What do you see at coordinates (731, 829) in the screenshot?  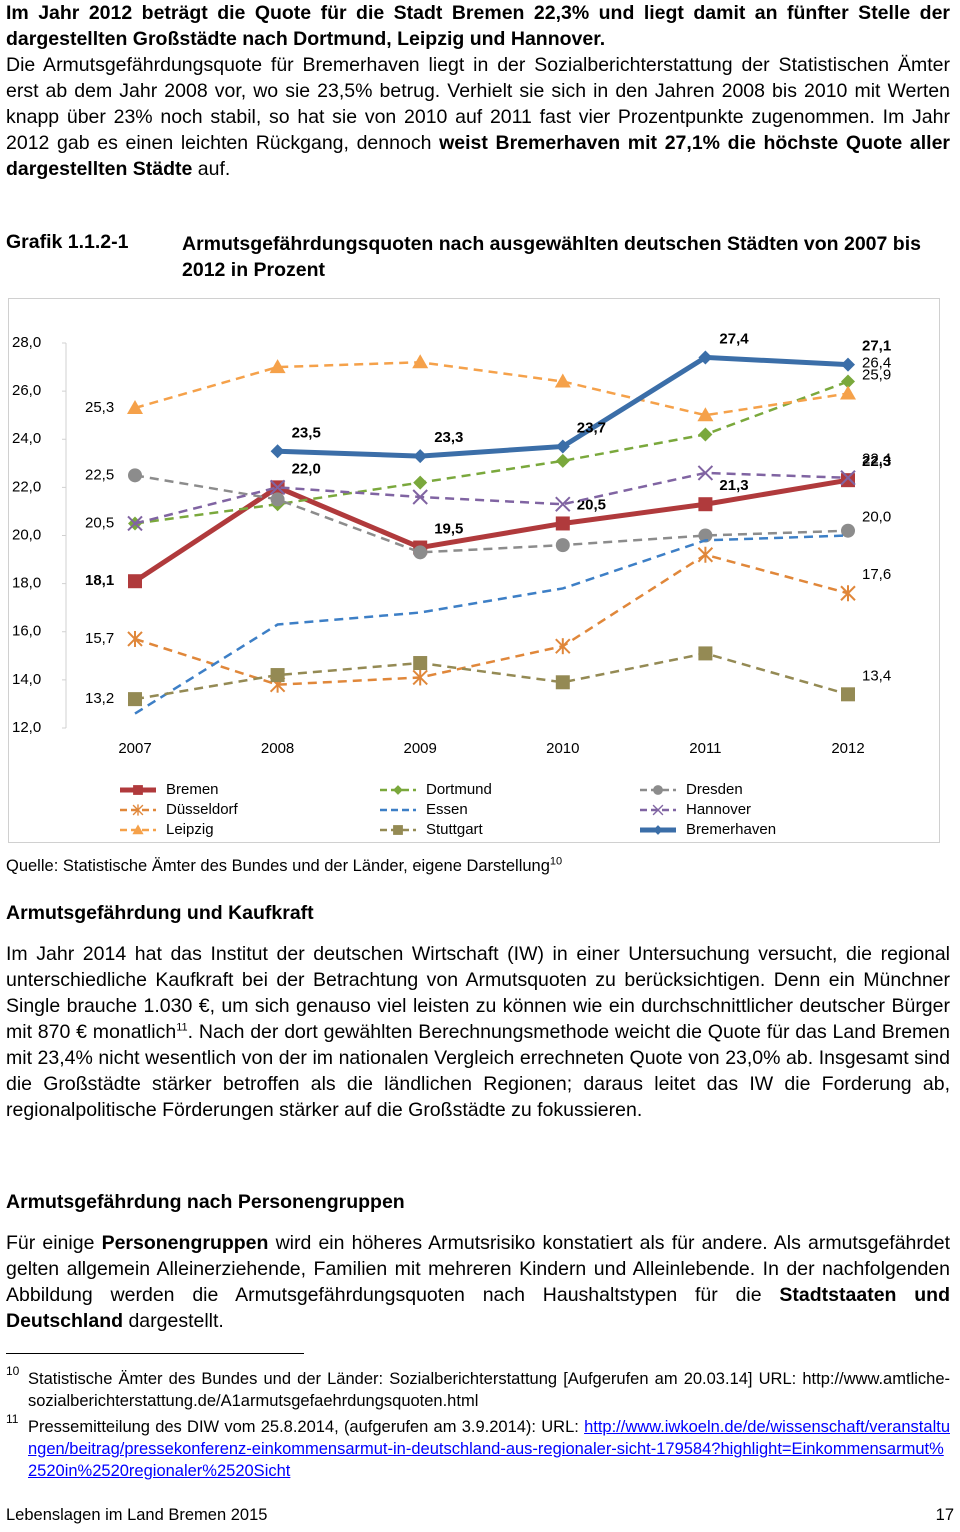 I see `legend-label: Bremerhaven` at bounding box center [731, 829].